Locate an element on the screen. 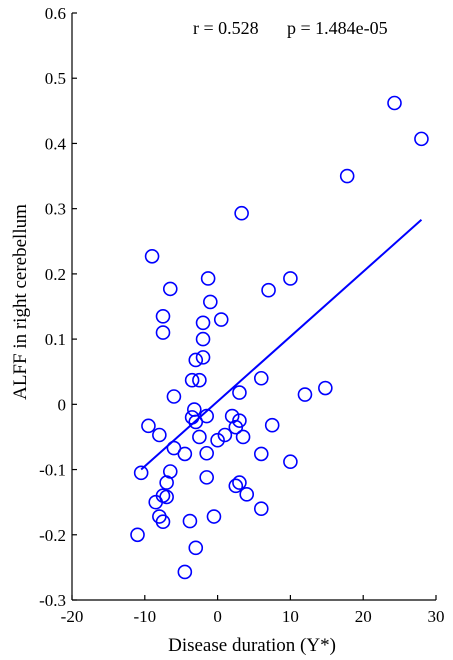 The height and width of the screenshot is (660, 453). x-tick-label: 30 is located at coordinates (436, 616).